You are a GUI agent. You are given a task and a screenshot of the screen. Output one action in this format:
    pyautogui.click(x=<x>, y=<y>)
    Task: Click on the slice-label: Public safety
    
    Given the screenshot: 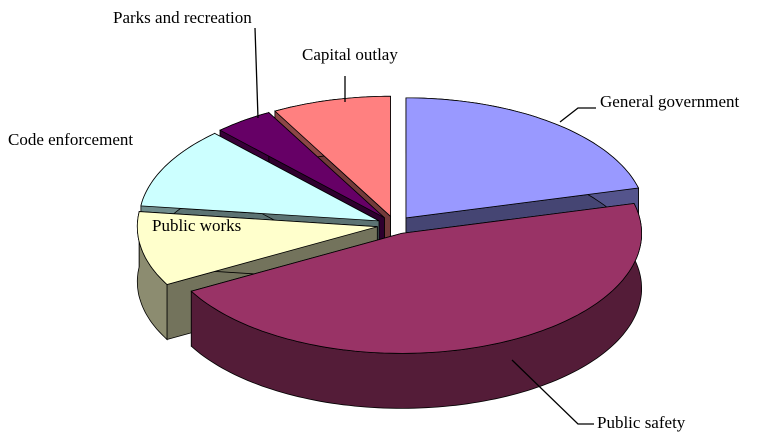 What is the action you would take?
    pyautogui.click(x=641, y=422)
    